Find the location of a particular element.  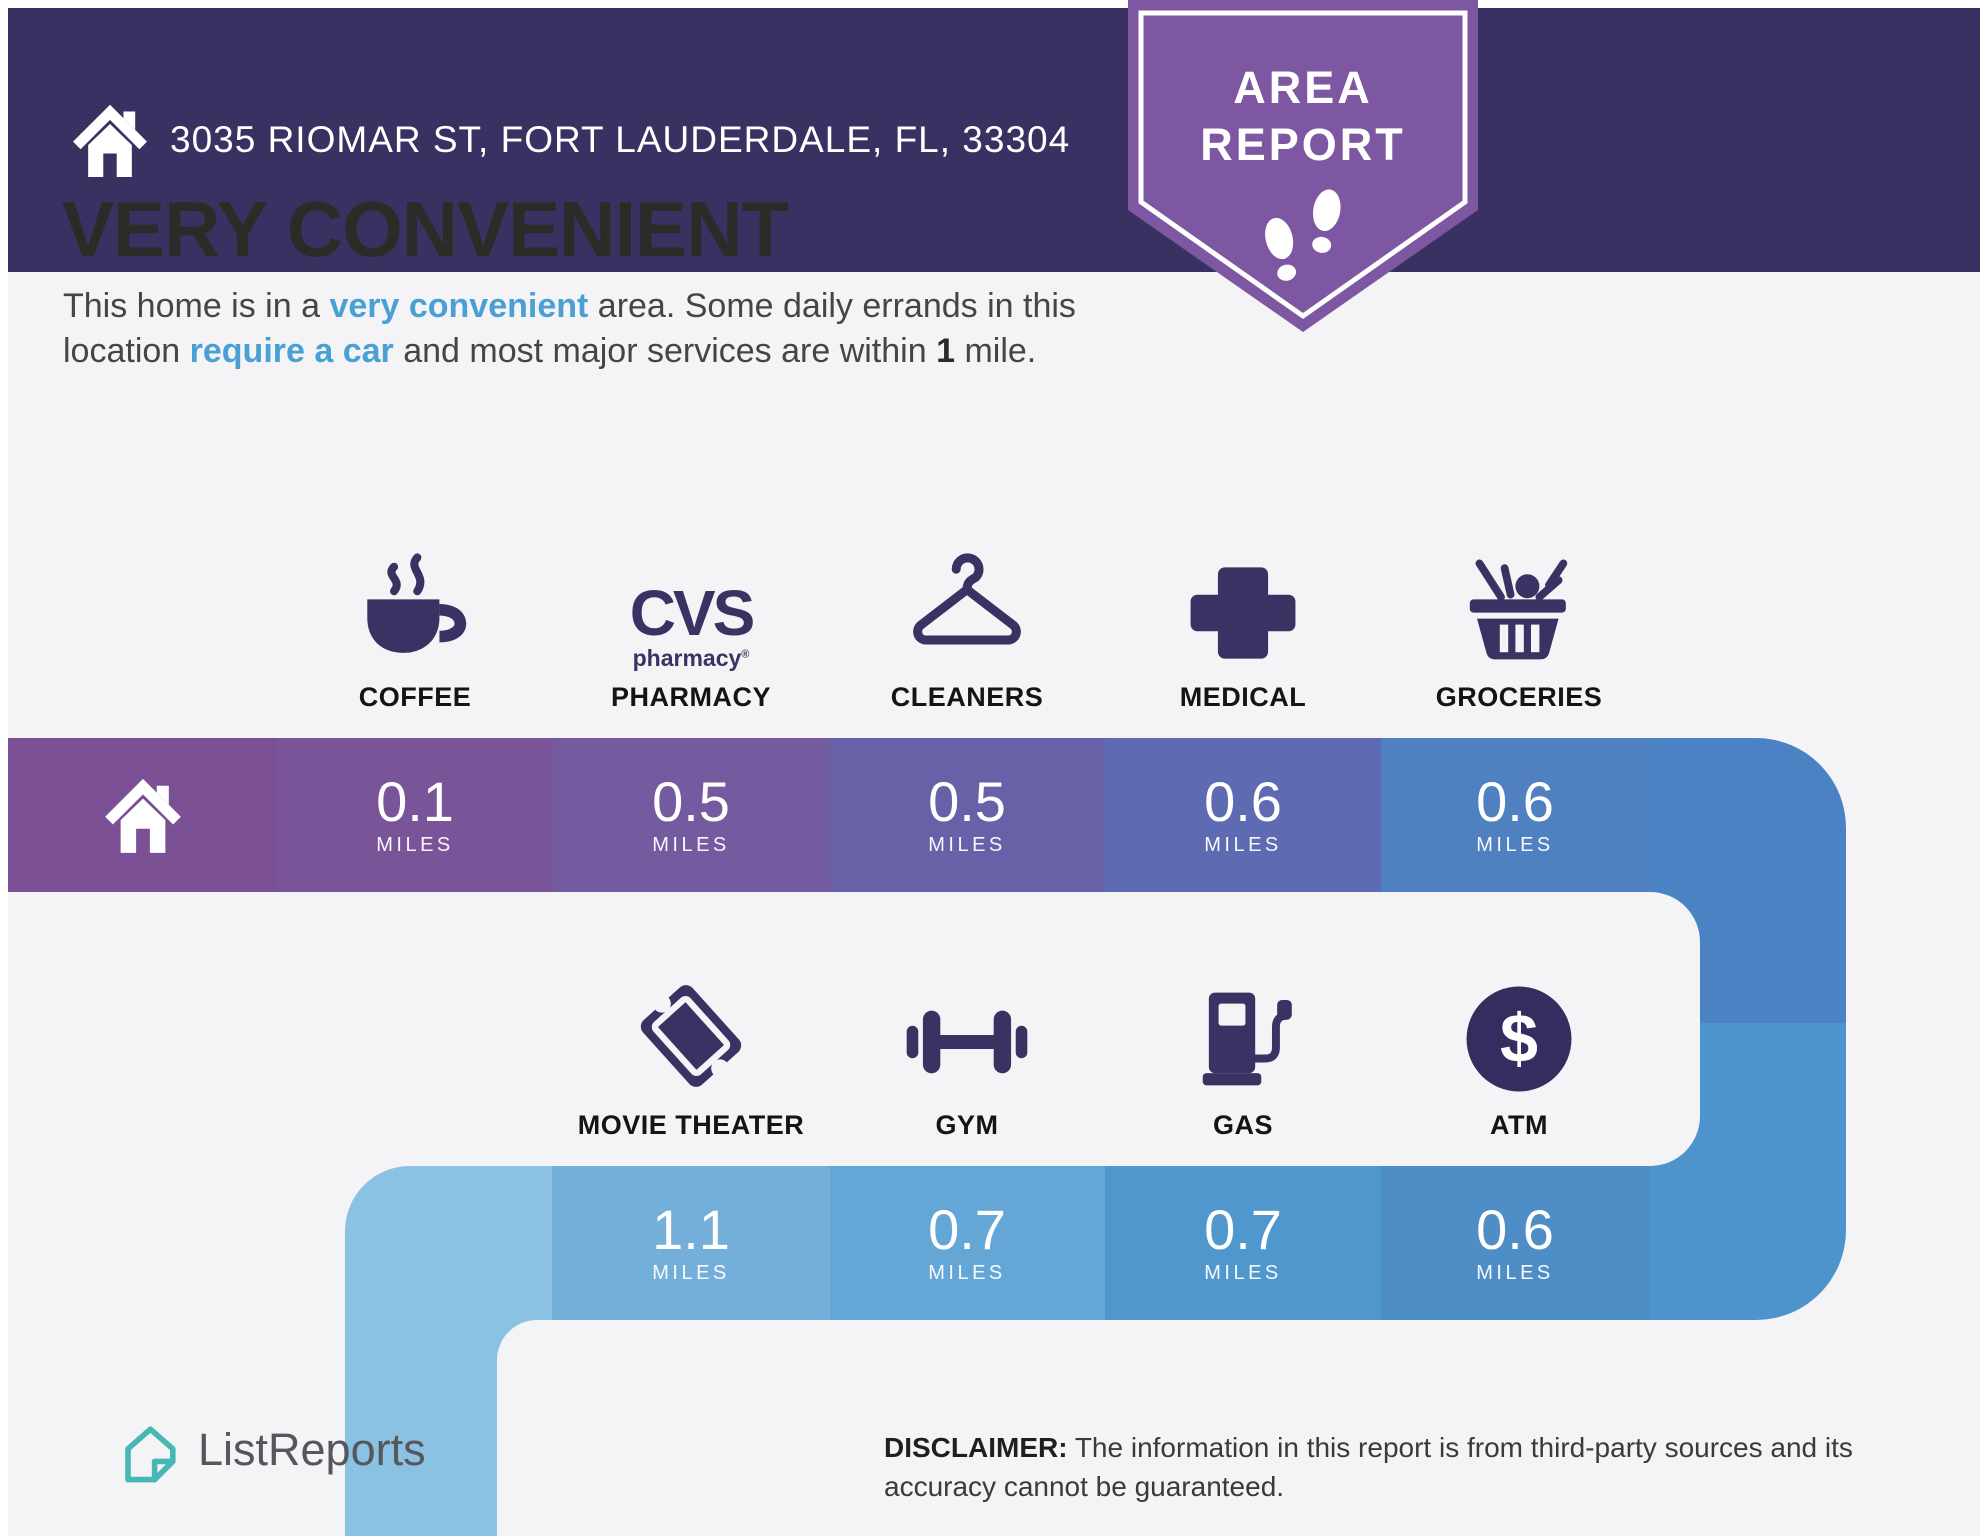

band-segment-pharmacy is located at coordinates (691, 815).